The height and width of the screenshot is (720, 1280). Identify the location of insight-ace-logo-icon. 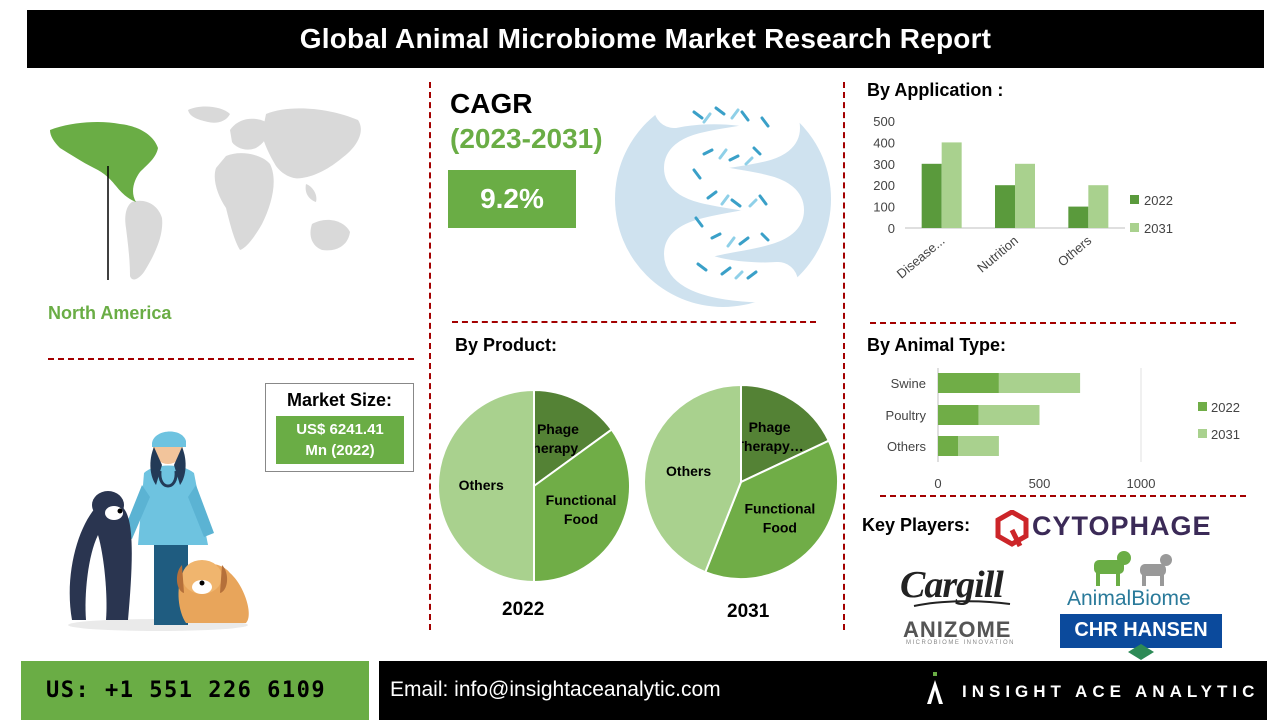
(935, 688).